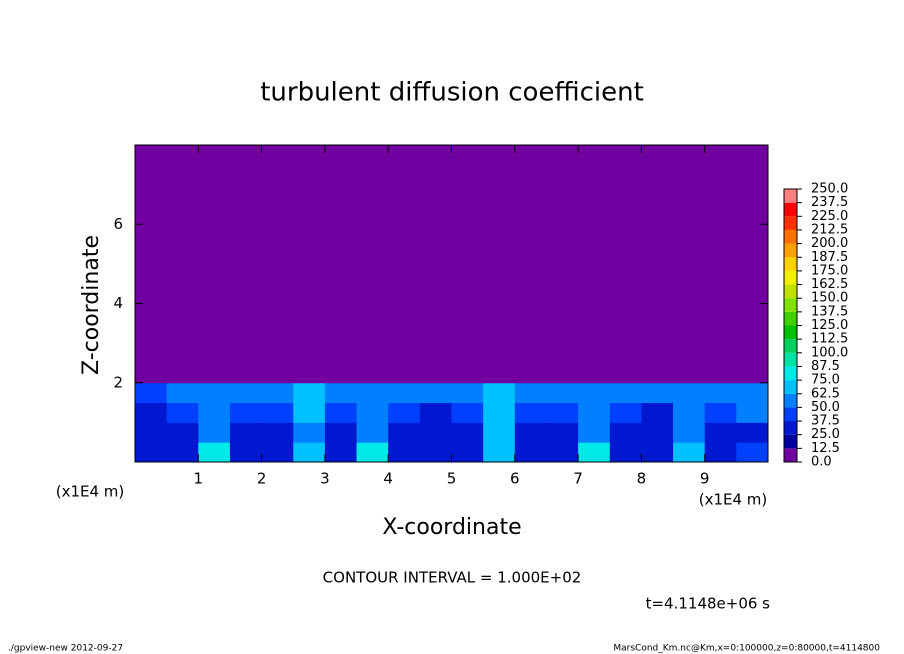 The width and height of the screenshot is (904, 654). I want to click on x-tick-label: 2, so click(262, 479).